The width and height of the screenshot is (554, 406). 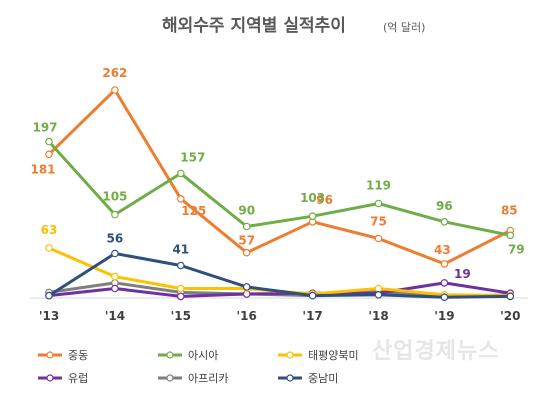 I want to click on legend-label: 중동, so click(x=78, y=355).